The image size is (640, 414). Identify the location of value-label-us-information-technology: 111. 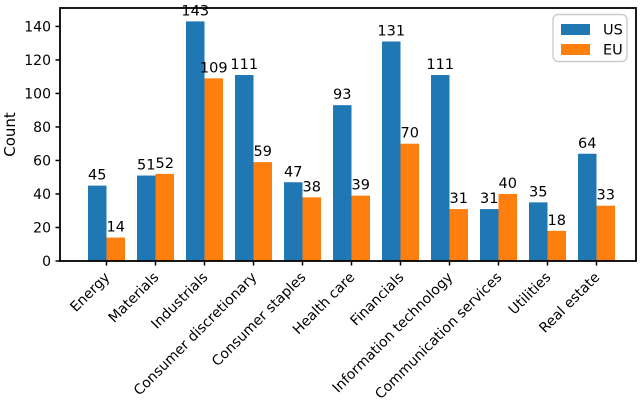
(440, 65).